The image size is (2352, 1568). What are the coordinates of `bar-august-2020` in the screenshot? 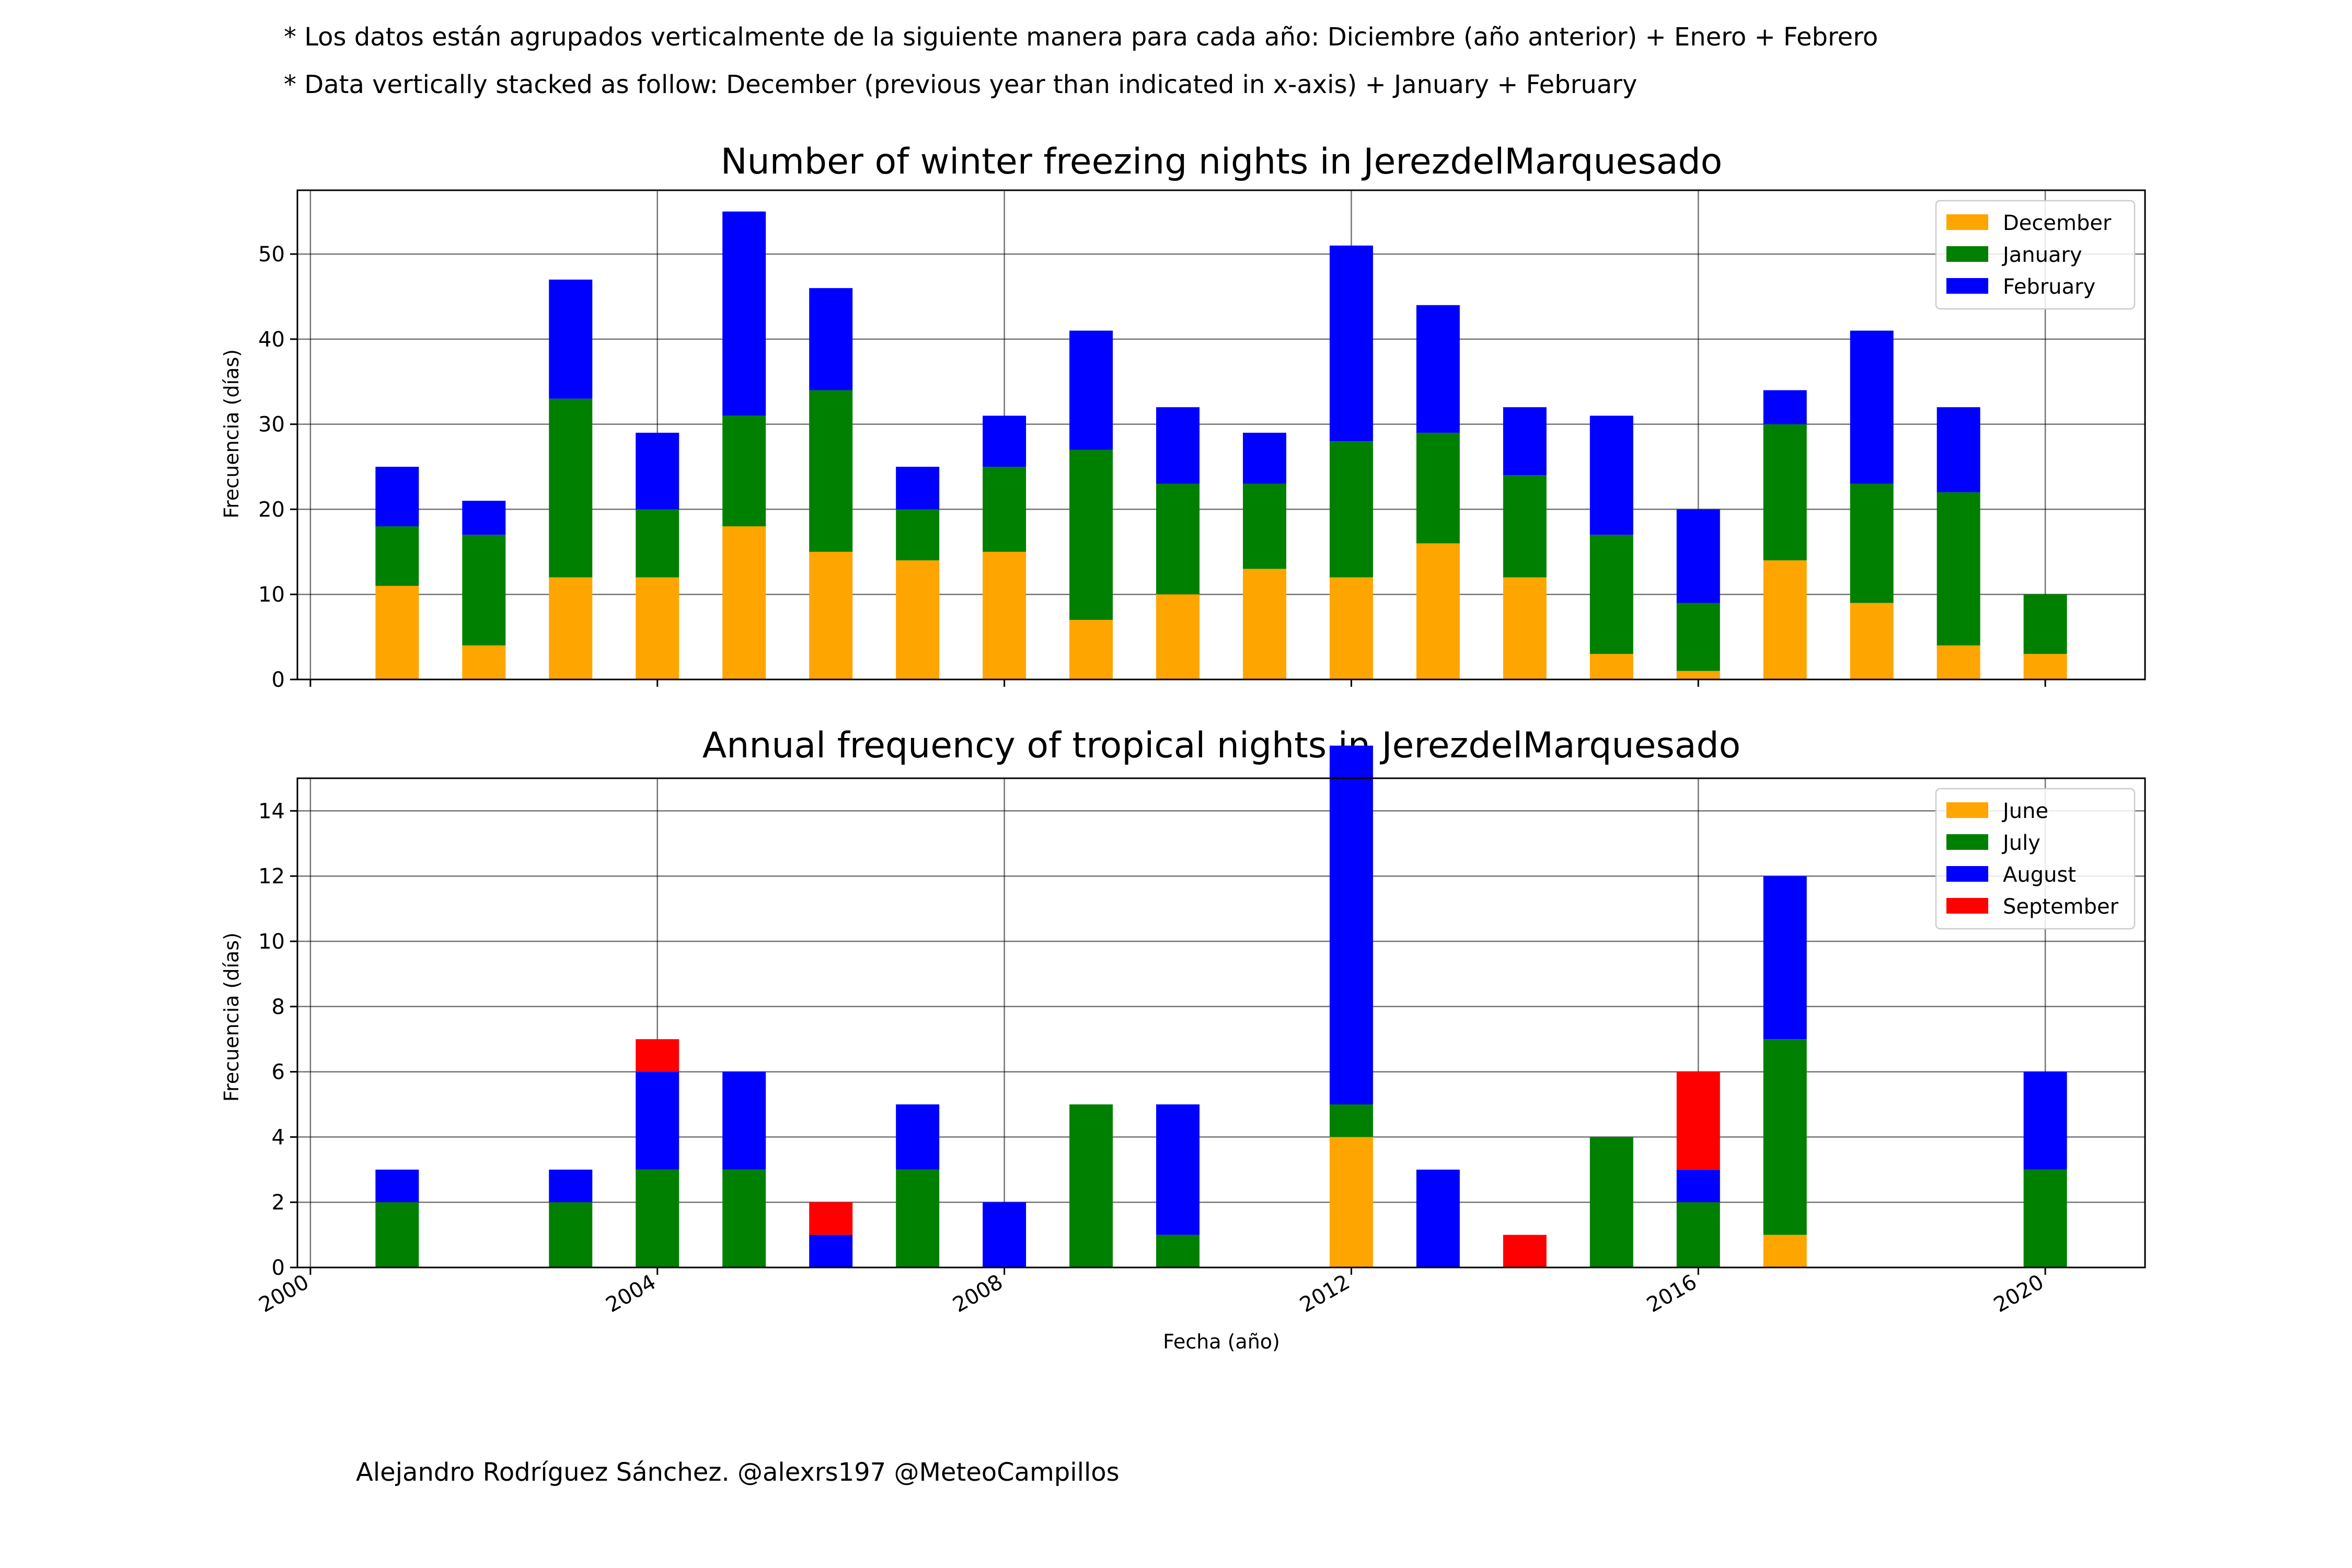 It's located at (2045, 1120).